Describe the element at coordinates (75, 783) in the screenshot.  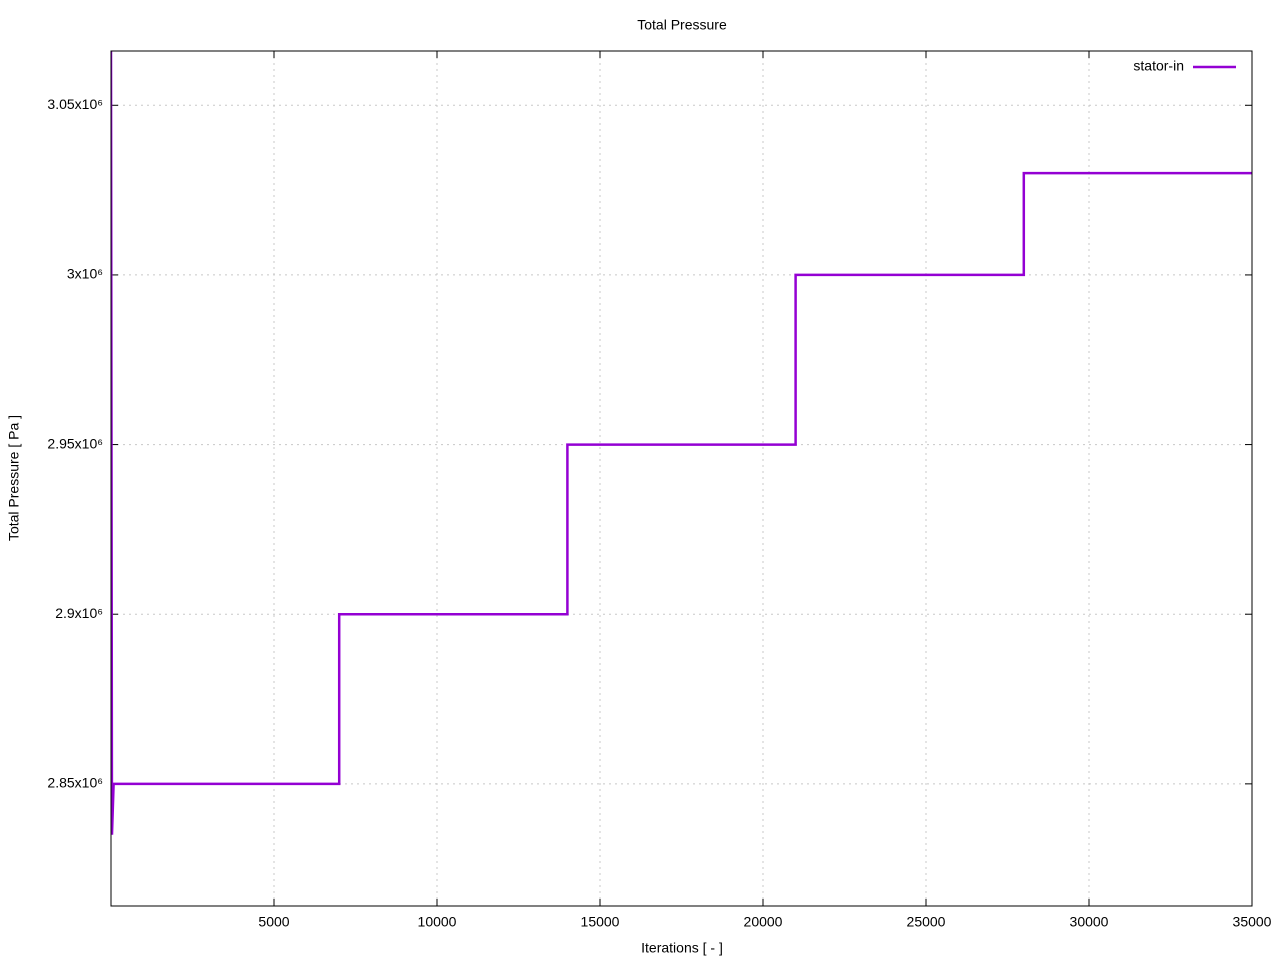
I see `y-tick-label: 2.85x10⁶` at that location.